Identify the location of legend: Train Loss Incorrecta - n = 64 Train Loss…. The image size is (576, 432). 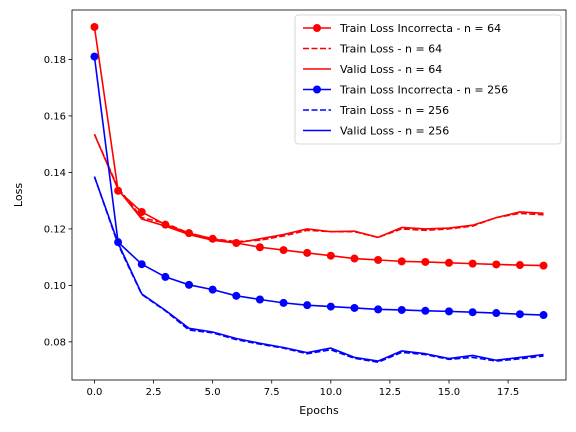
(428, 79).